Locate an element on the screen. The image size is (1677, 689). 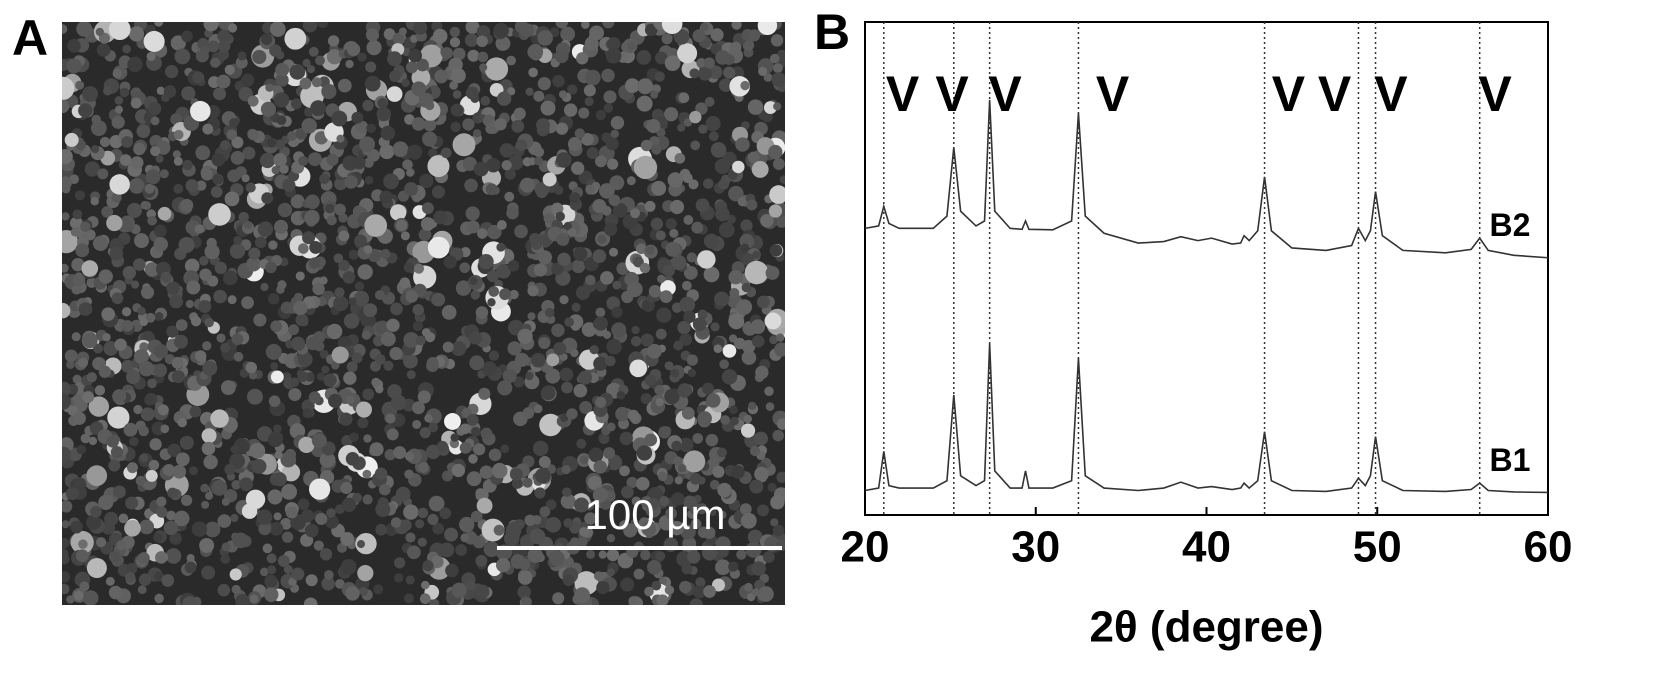
peak-annotation: V is located at coordinates (1289, 94).